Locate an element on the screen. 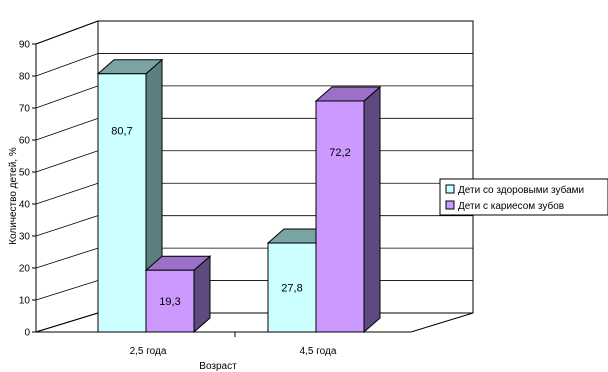 The width and height of the screenshot is (608, 372). y-axis: 0 10 20 30 40 50 60 70 80 90 is located at coordinates (28, 189).